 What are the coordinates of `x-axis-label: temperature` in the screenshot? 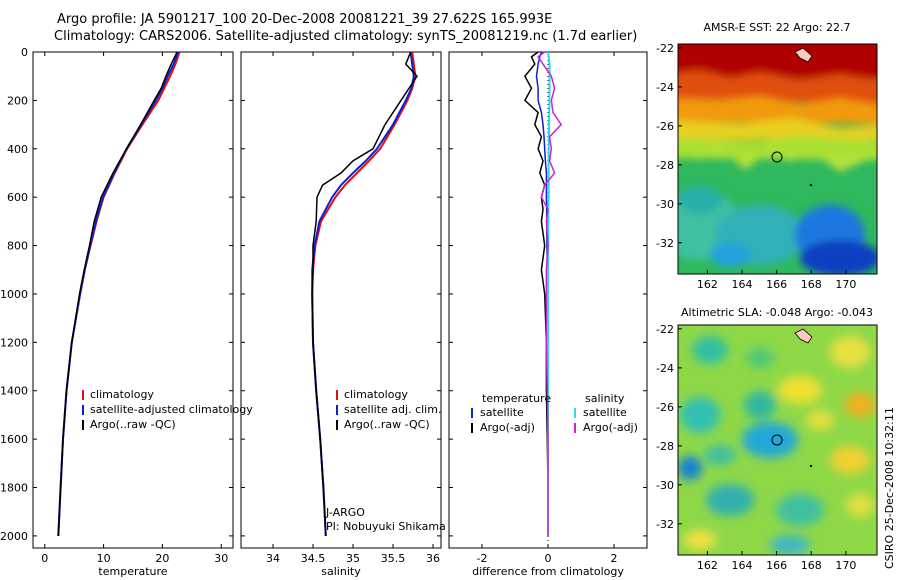 It's located at (132, 571).